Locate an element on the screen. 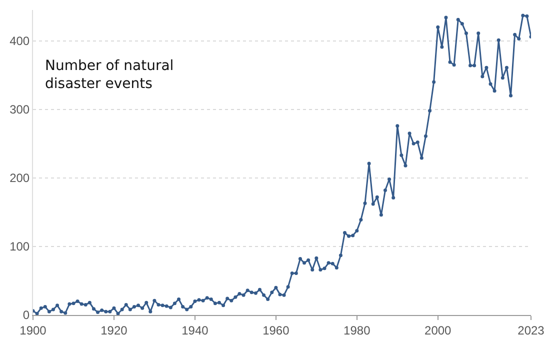 This screenshot has width=555, height=347. y-tick-label: 0 is located at coordinates (26, 315).